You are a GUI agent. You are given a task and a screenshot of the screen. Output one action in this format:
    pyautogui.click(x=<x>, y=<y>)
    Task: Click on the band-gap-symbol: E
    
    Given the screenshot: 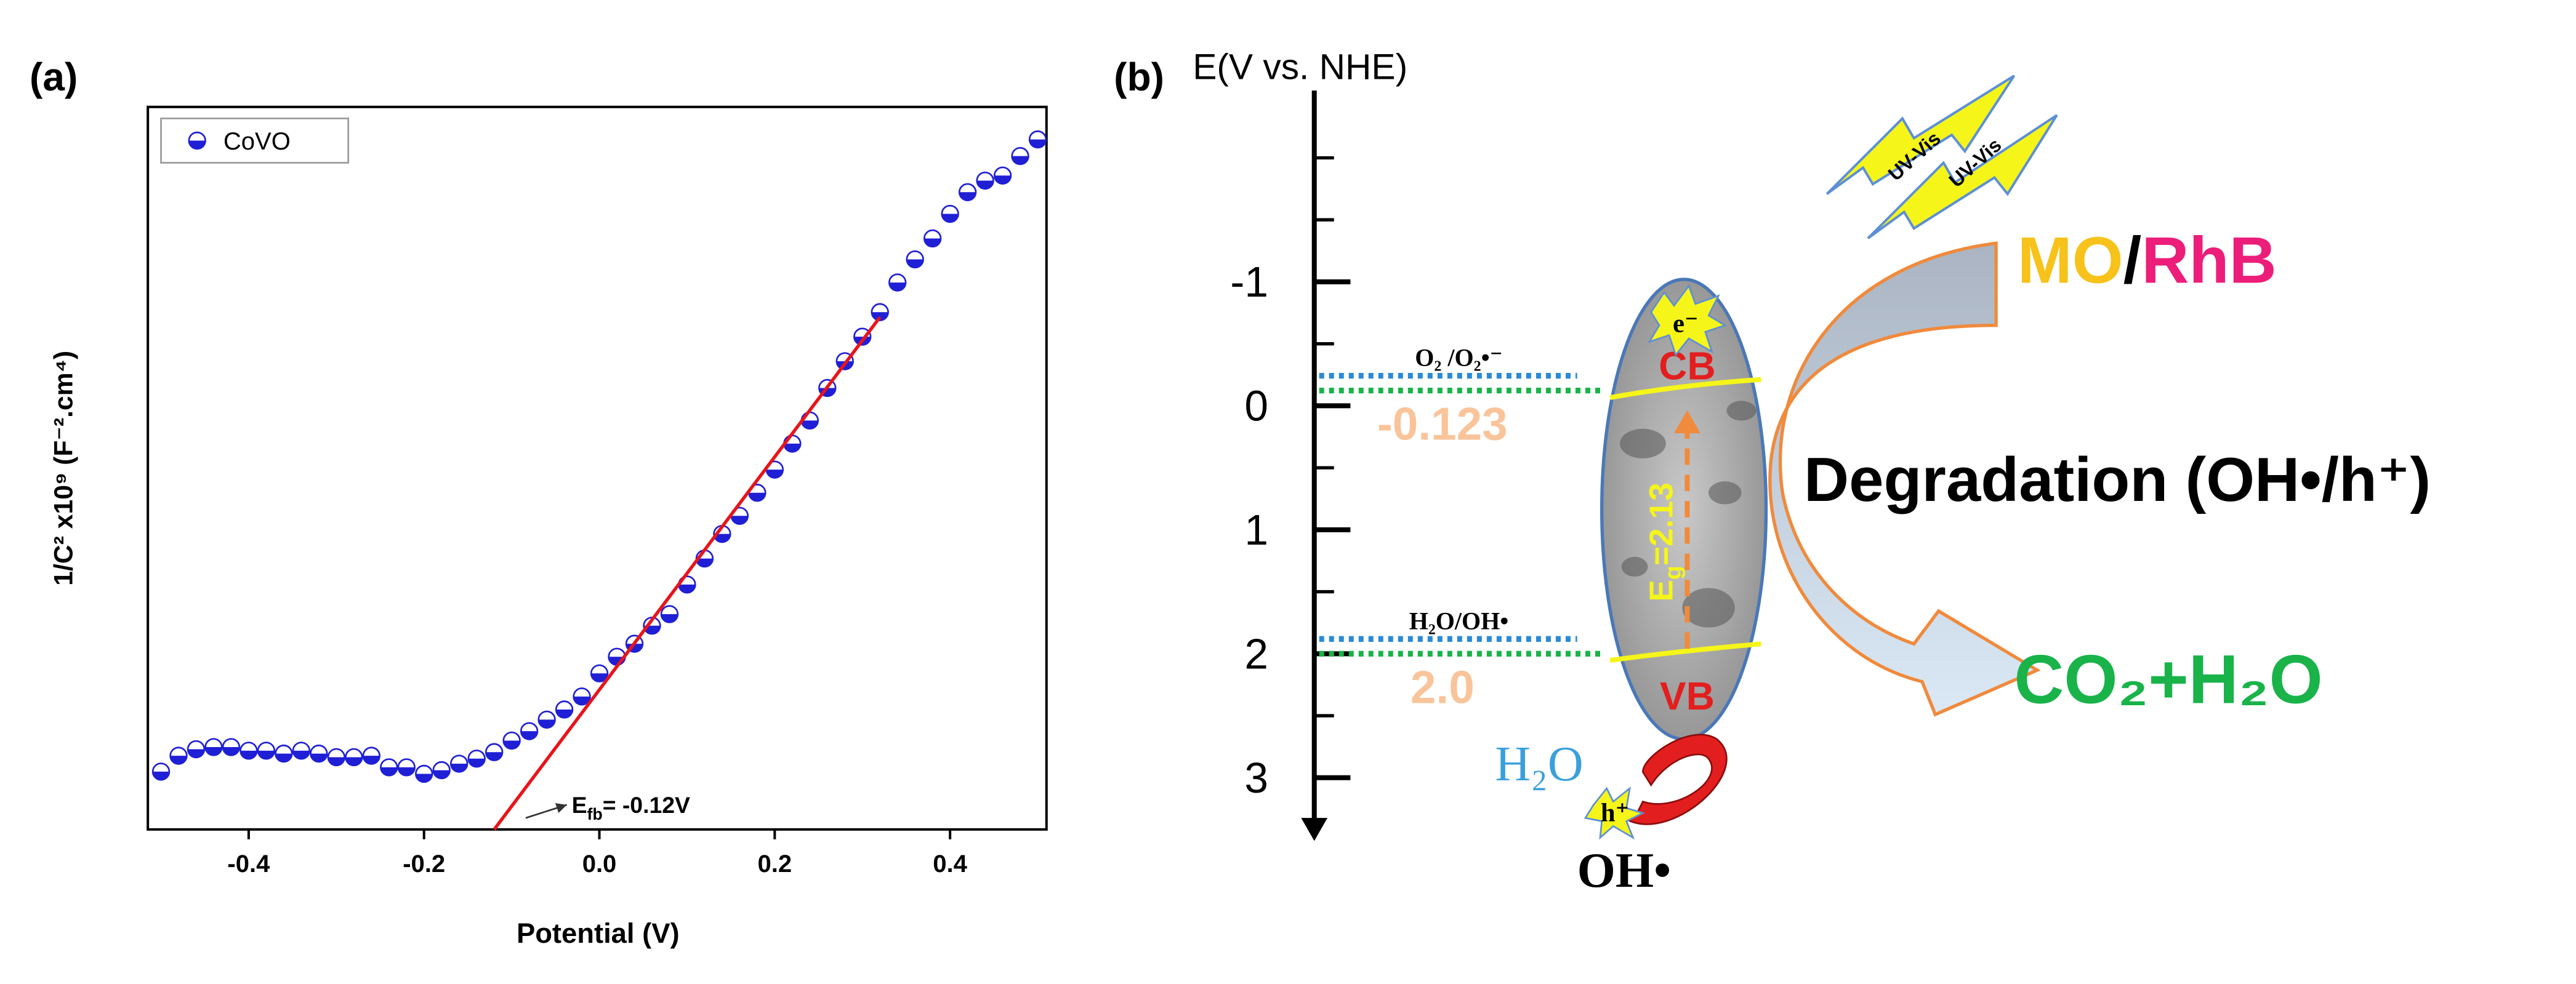 What is the action you would take?
    pyautogui.click(x=1661, y=591)
    